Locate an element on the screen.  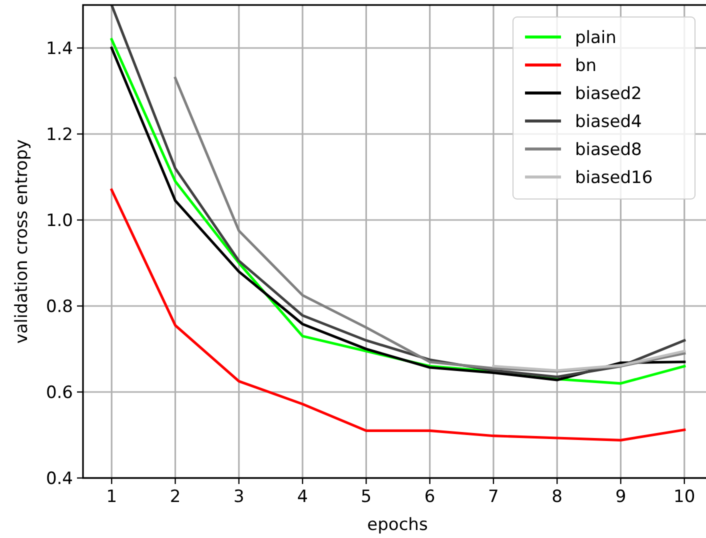
x-tick-label: 5 is located at coordinates (366, 497).